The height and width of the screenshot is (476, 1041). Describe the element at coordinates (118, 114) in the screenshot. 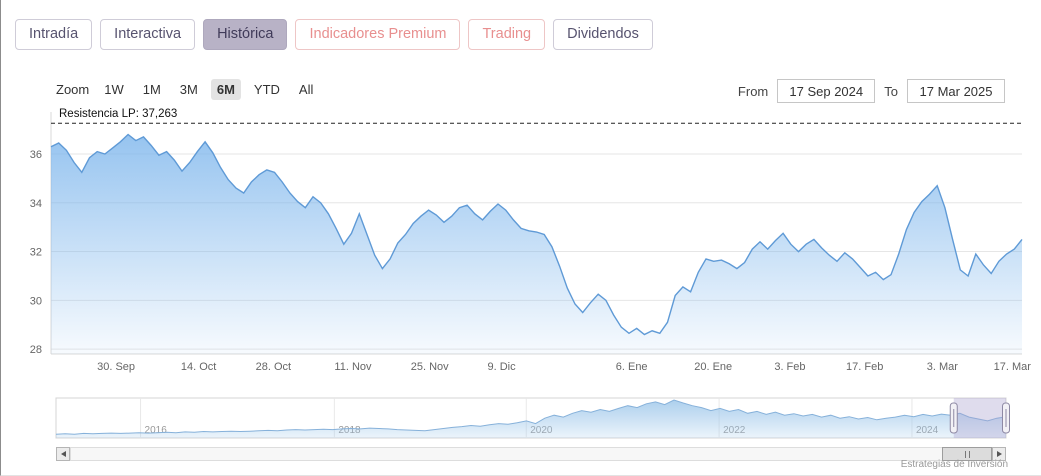

I see `resistance-label: Resistencia LP: 37,263` at that location.